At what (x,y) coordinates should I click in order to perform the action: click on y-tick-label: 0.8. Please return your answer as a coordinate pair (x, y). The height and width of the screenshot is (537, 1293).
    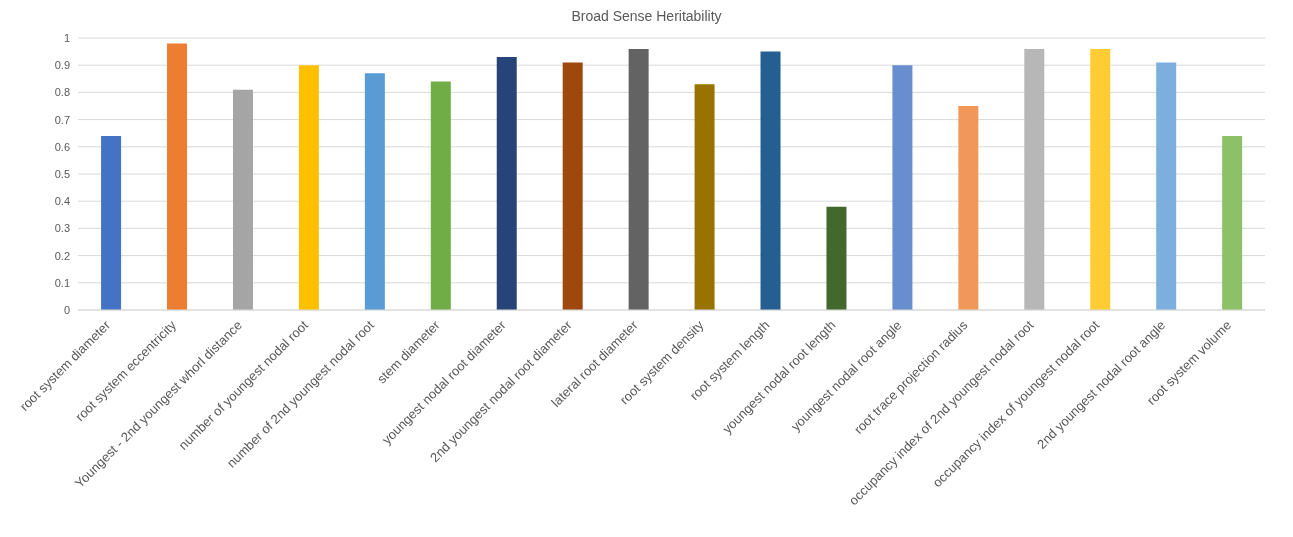
    Looking at the image, I should click on (62, 92).